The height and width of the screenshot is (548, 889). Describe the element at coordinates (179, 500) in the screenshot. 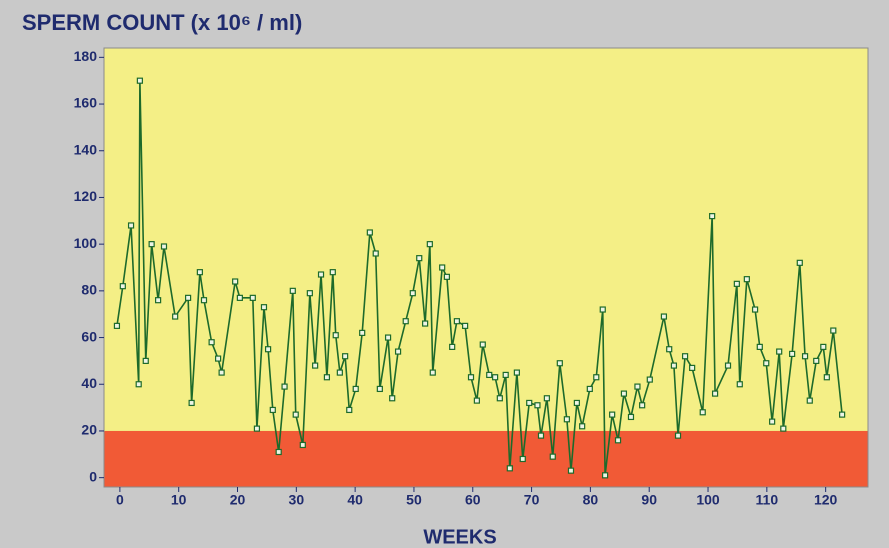

I see `x-tick-label: 10` at that location.